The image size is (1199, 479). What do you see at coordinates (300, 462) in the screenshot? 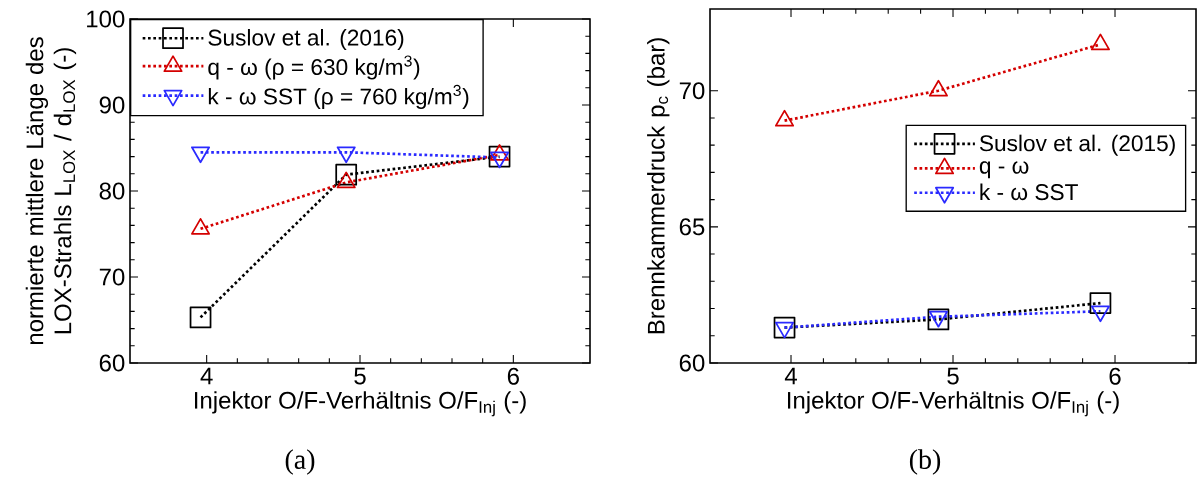
I see `text: (a)` at bounding box center [300, 462].